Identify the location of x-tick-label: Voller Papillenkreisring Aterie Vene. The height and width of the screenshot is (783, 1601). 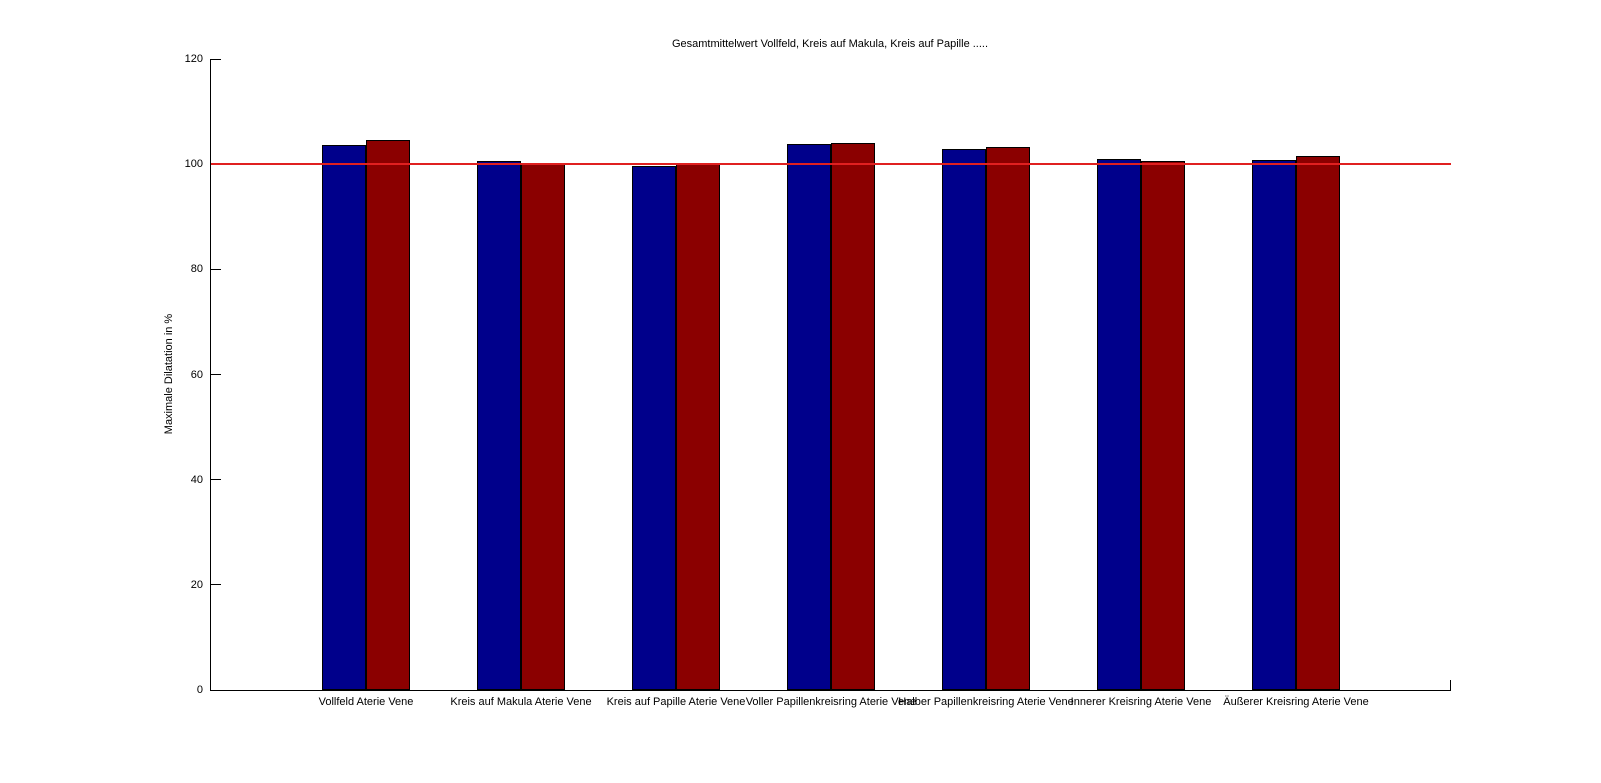
(831, 702).